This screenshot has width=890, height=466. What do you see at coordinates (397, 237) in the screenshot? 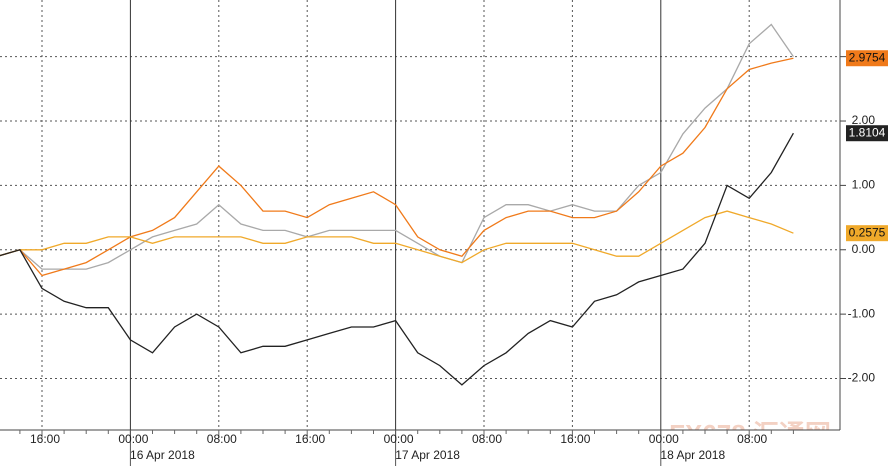
I see `series-line` at bounding box center [397, 237].